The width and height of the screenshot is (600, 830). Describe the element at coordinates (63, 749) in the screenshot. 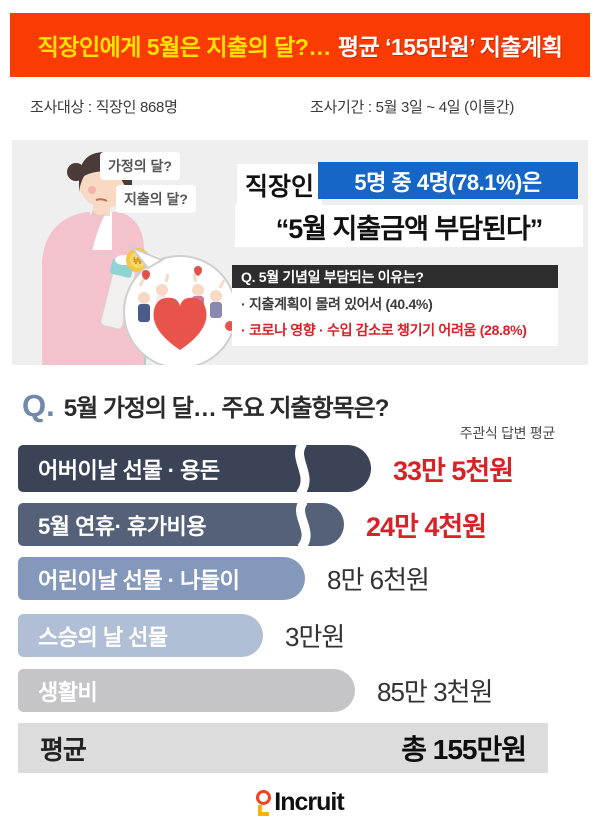

I see `average-label: 평균` at that location.